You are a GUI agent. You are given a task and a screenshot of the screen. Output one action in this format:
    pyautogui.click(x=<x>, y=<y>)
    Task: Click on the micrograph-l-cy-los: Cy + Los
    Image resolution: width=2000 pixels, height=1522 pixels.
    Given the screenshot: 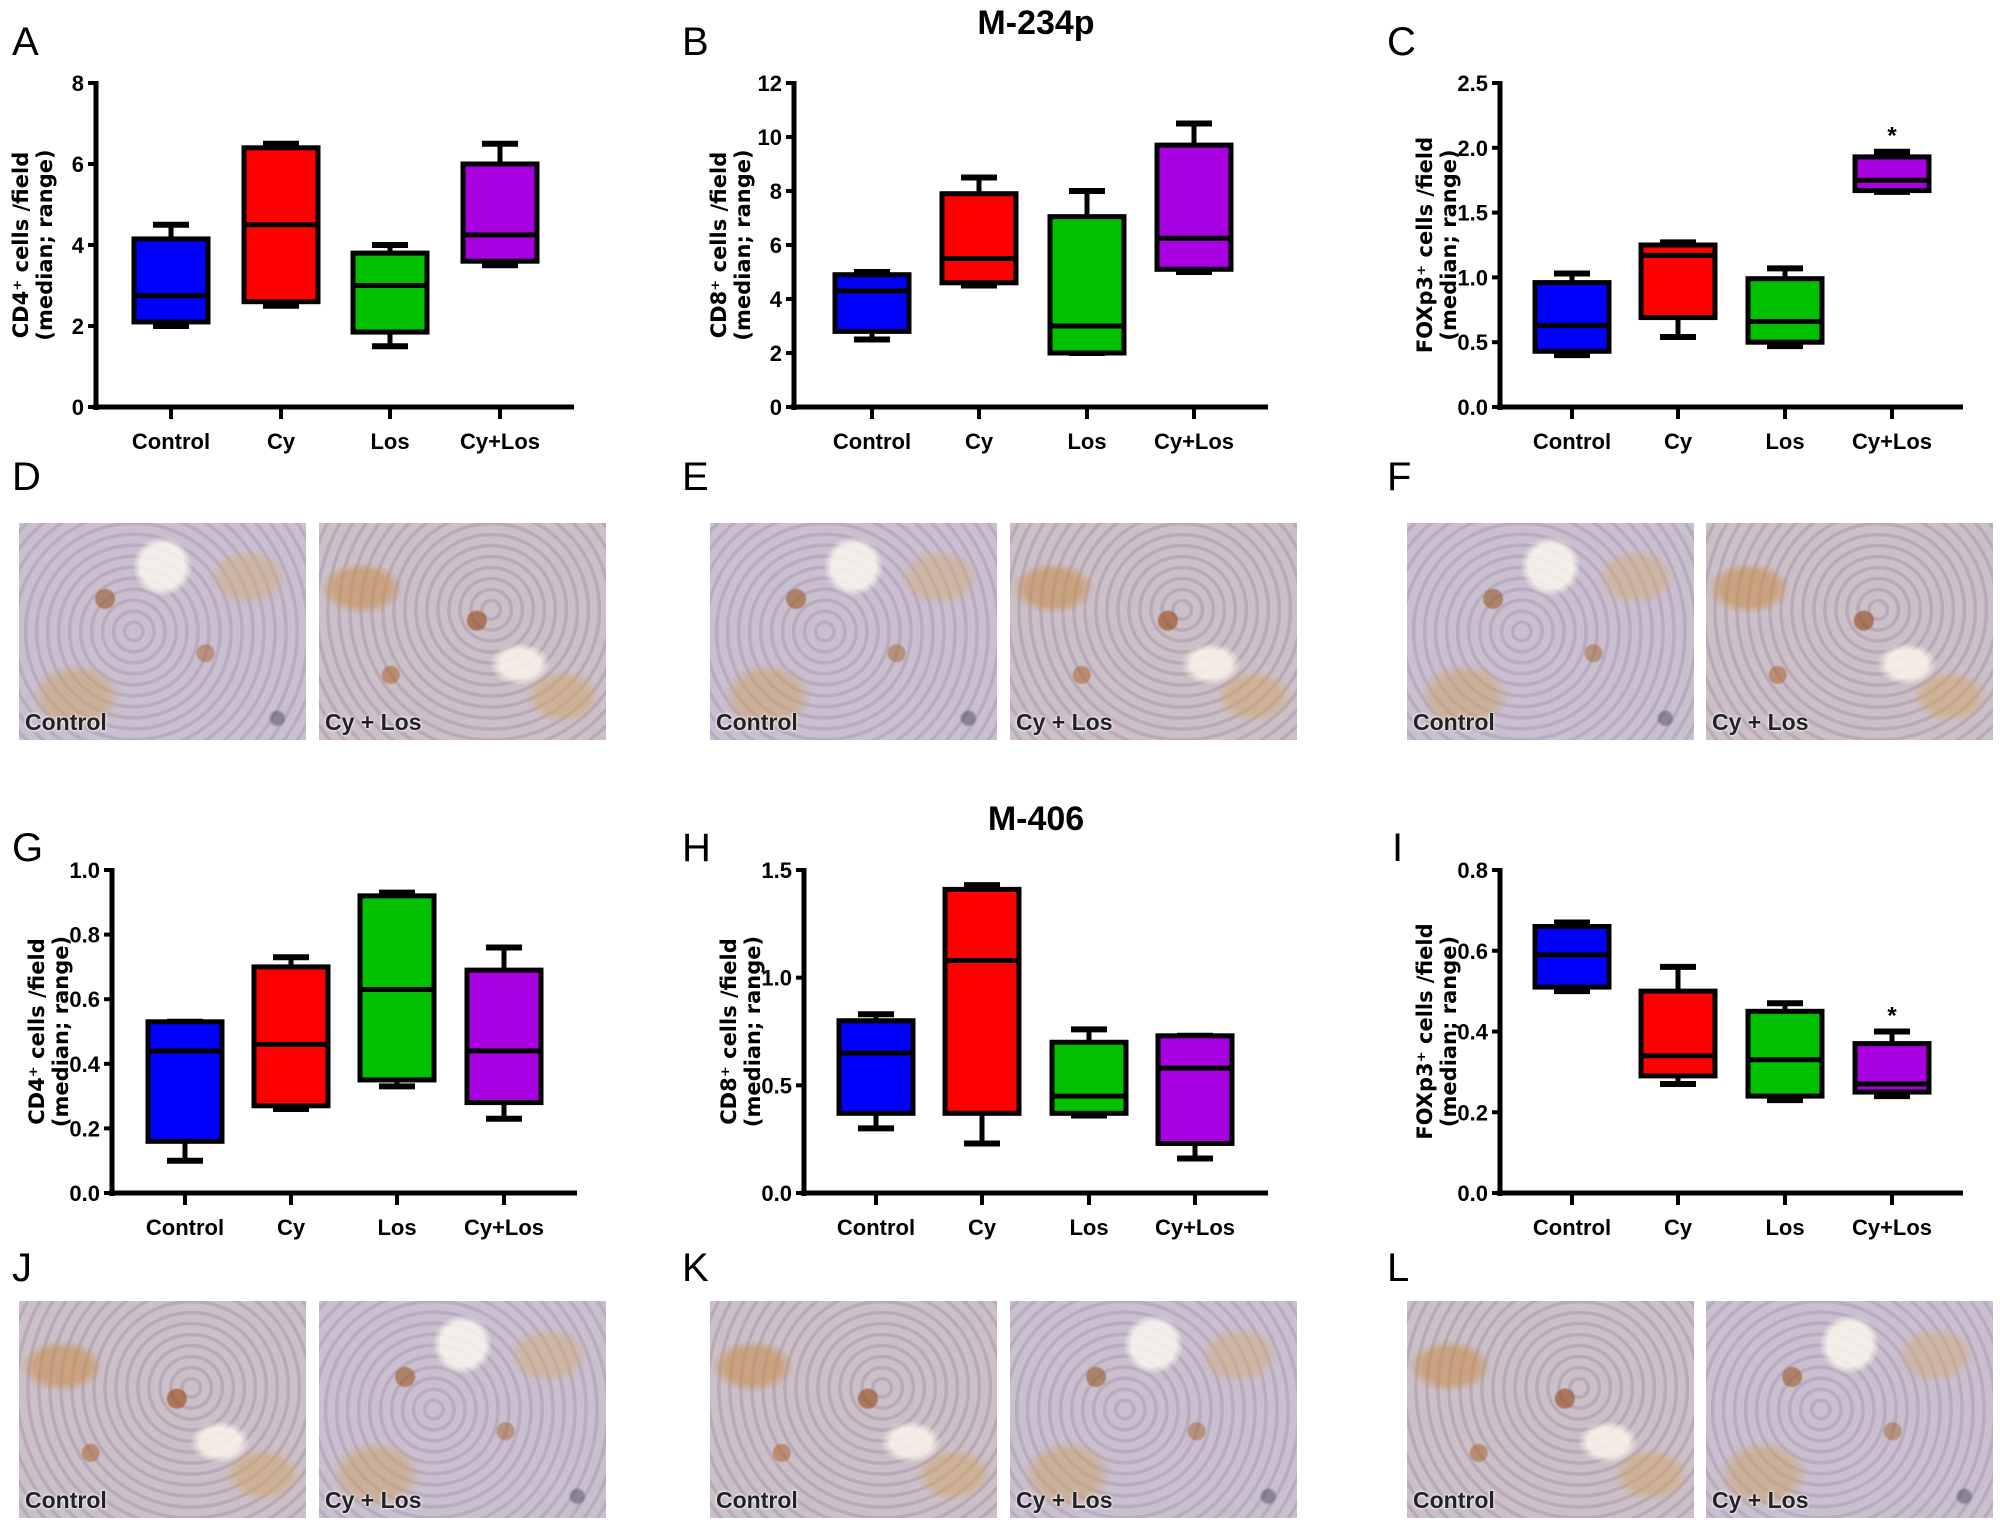 What is the action you would take?
    pyautogui.click(x=1849, y=1409)
    